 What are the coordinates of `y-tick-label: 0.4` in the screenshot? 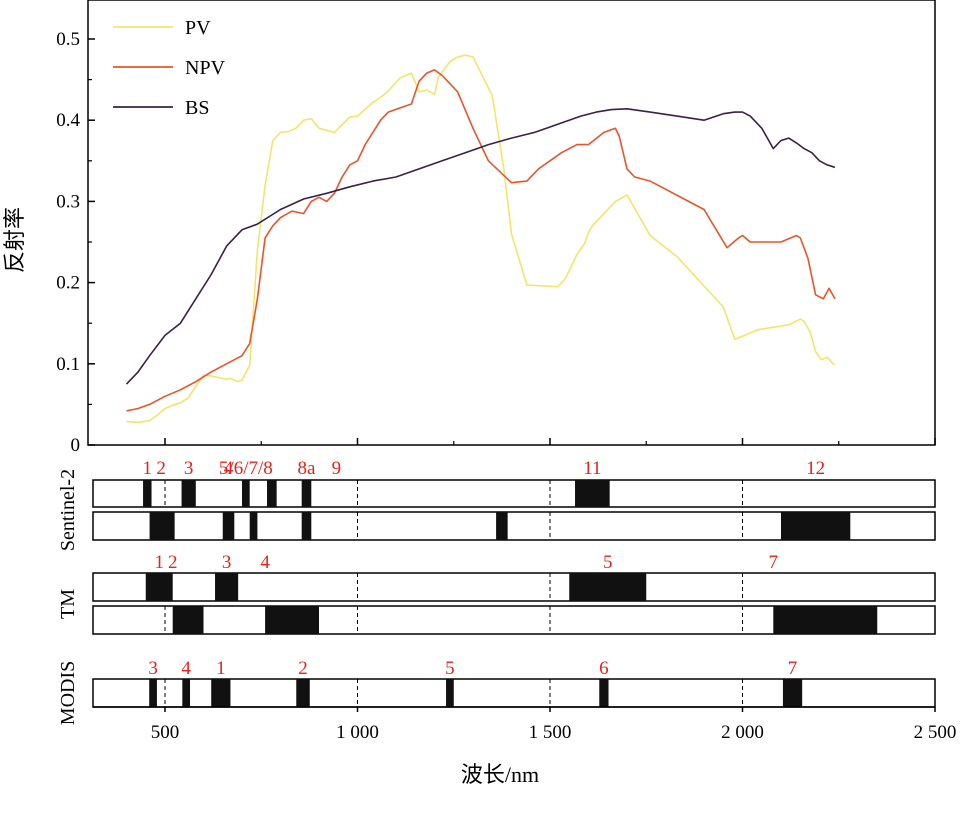 It's located at (68, 120).